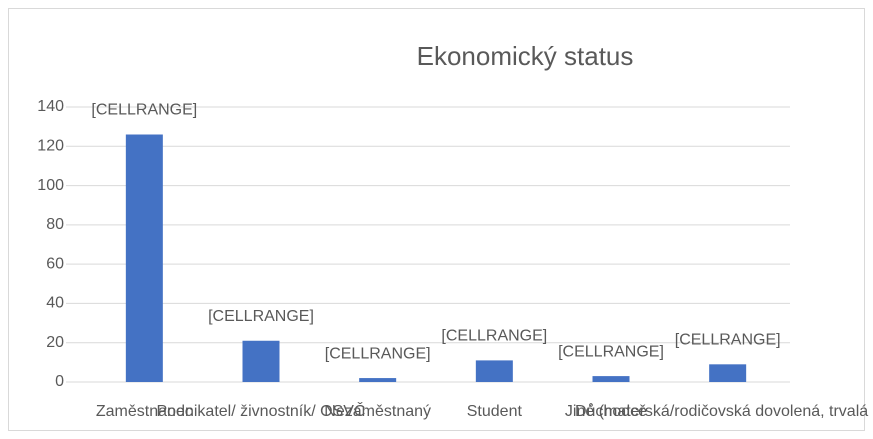  Describe the element at coordinates (495, 411) in the screenshot. I see `x-tick-label: Student` at that location.